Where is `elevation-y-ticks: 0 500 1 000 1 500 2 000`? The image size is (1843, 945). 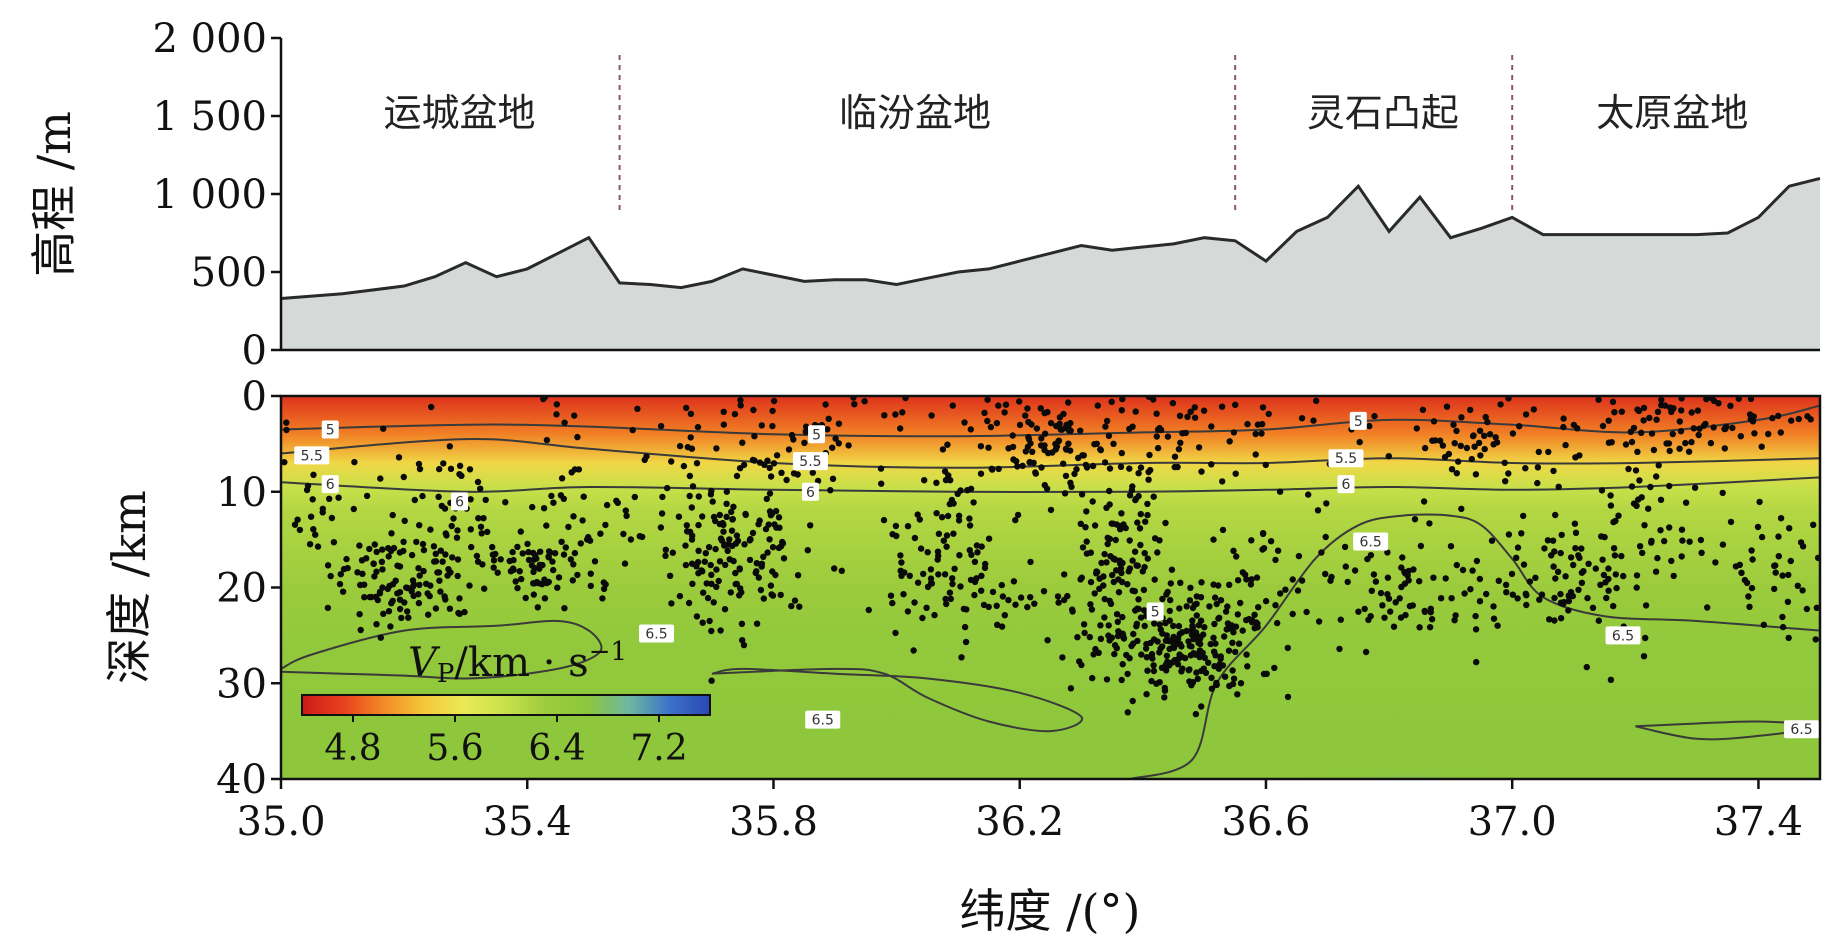
elevation-y-ticks: 0 500 1 000 1 500 2 000 is located at coordinates (216, 195).